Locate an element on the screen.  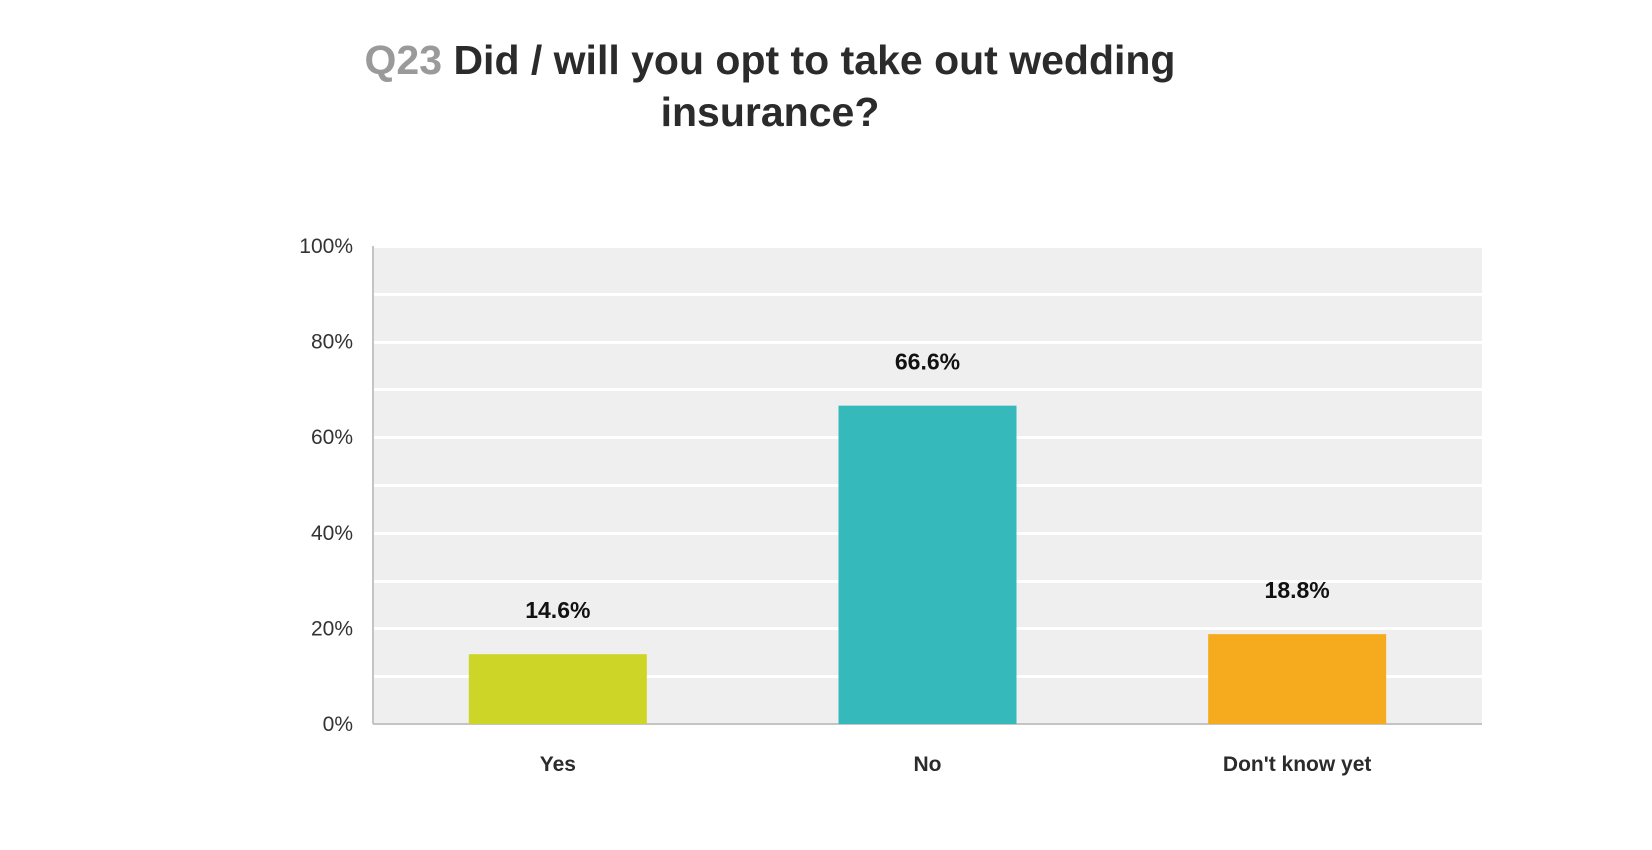
y-tick-label: 0% is located at coordinates (338, 724).